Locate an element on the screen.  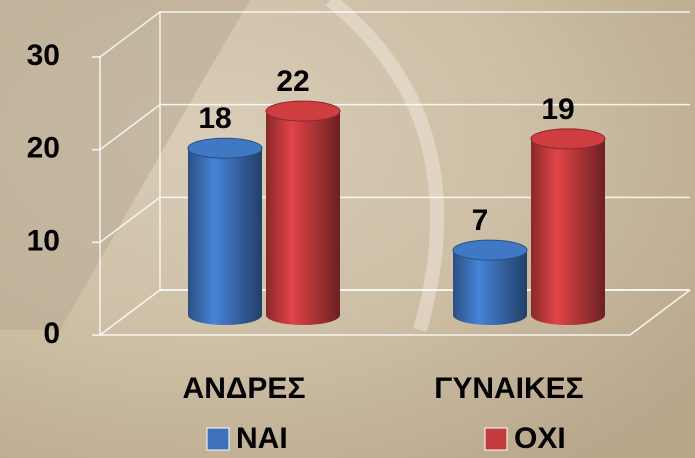
data-label: 7 is located at coordinates (480, 220).